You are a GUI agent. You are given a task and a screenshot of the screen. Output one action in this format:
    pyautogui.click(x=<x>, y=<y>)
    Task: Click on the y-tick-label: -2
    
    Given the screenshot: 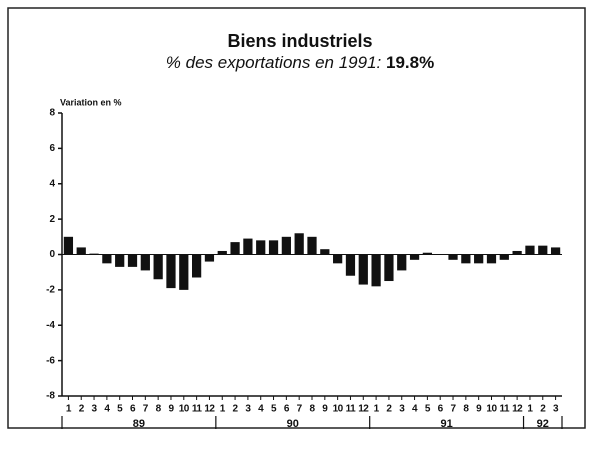 What is the action you would take?
    pyautogui.click(x=50, y=290)
    